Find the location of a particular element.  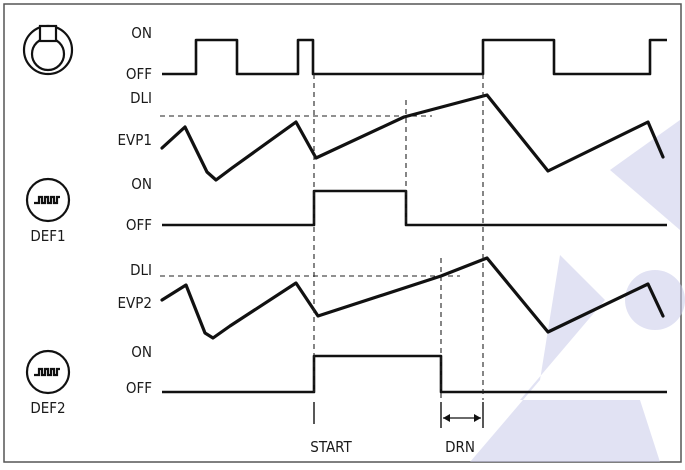

evp2-probe-label: EVP2 is located at coordinates (135, 303).